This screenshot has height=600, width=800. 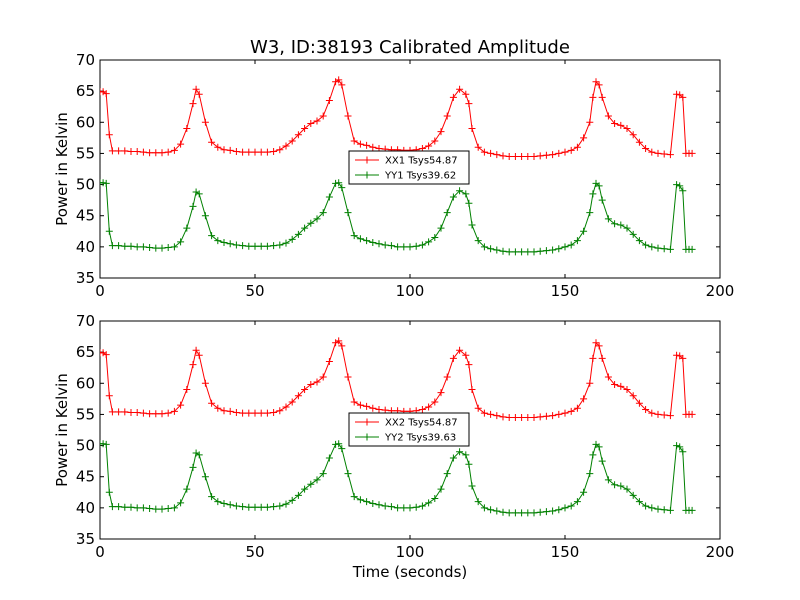 I want to click on x-tick-label: 200, so click(x=720, y=552).